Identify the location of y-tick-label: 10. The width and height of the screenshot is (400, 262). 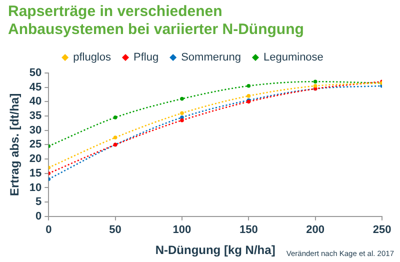
(35, 188).